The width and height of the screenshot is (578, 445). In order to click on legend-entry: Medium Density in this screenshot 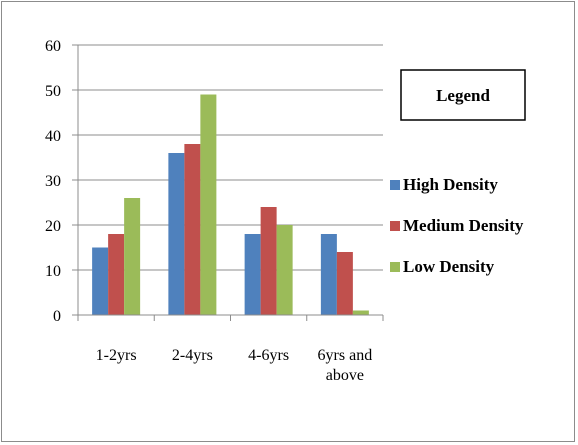, I will do `click(463, 225)`.